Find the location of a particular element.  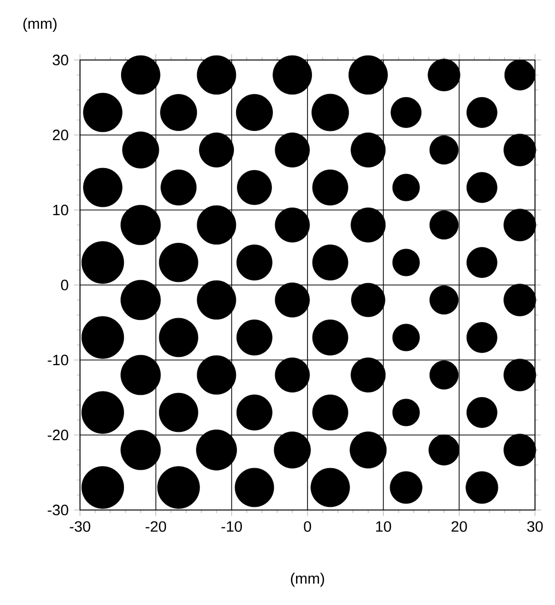

x-tick-label: 30 is located at coordinates (535, 526).